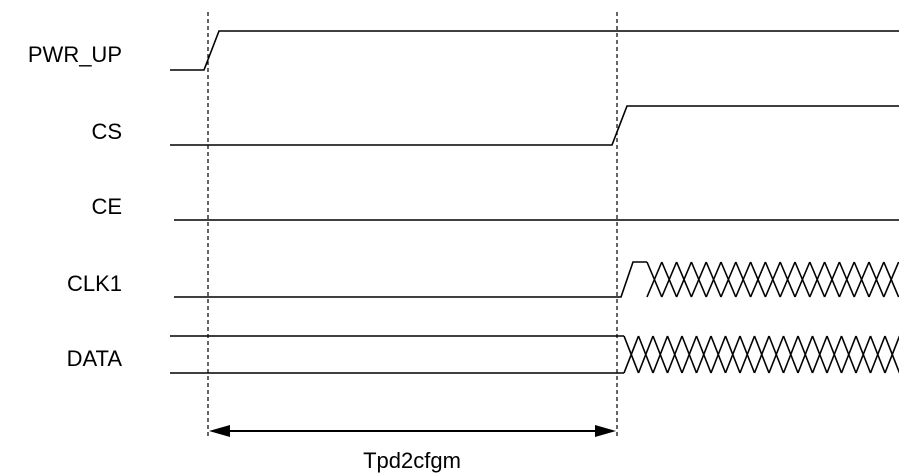 This screenshot has width=899, height=473. Describe the element at coordinates (534, 50) in the screenshot. I see `pwr-up-waveform` at that location.